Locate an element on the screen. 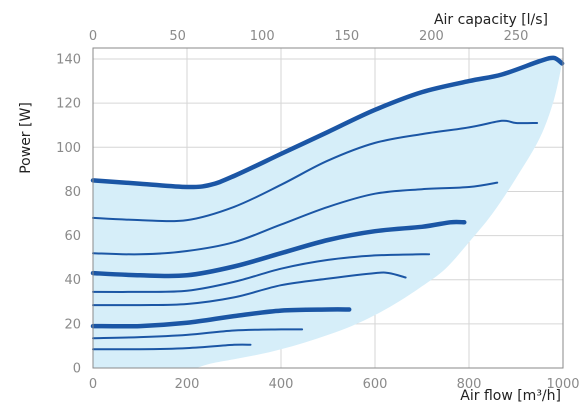  x2-tick-label: 150 is located at coordinates (346, 36).